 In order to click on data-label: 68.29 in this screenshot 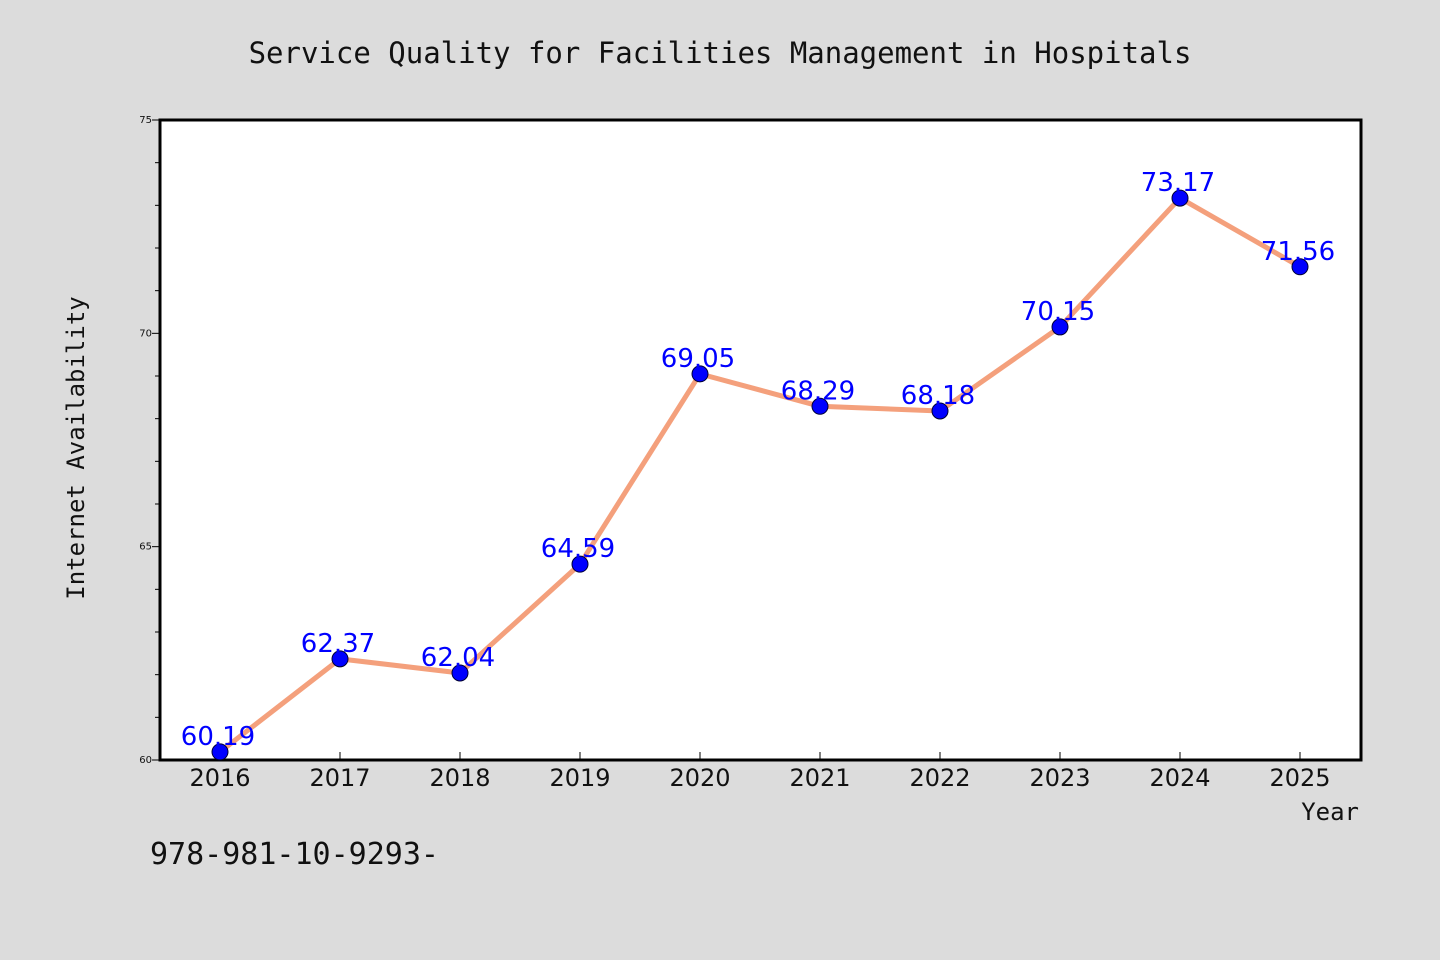, I will do `click(818, 391)`.